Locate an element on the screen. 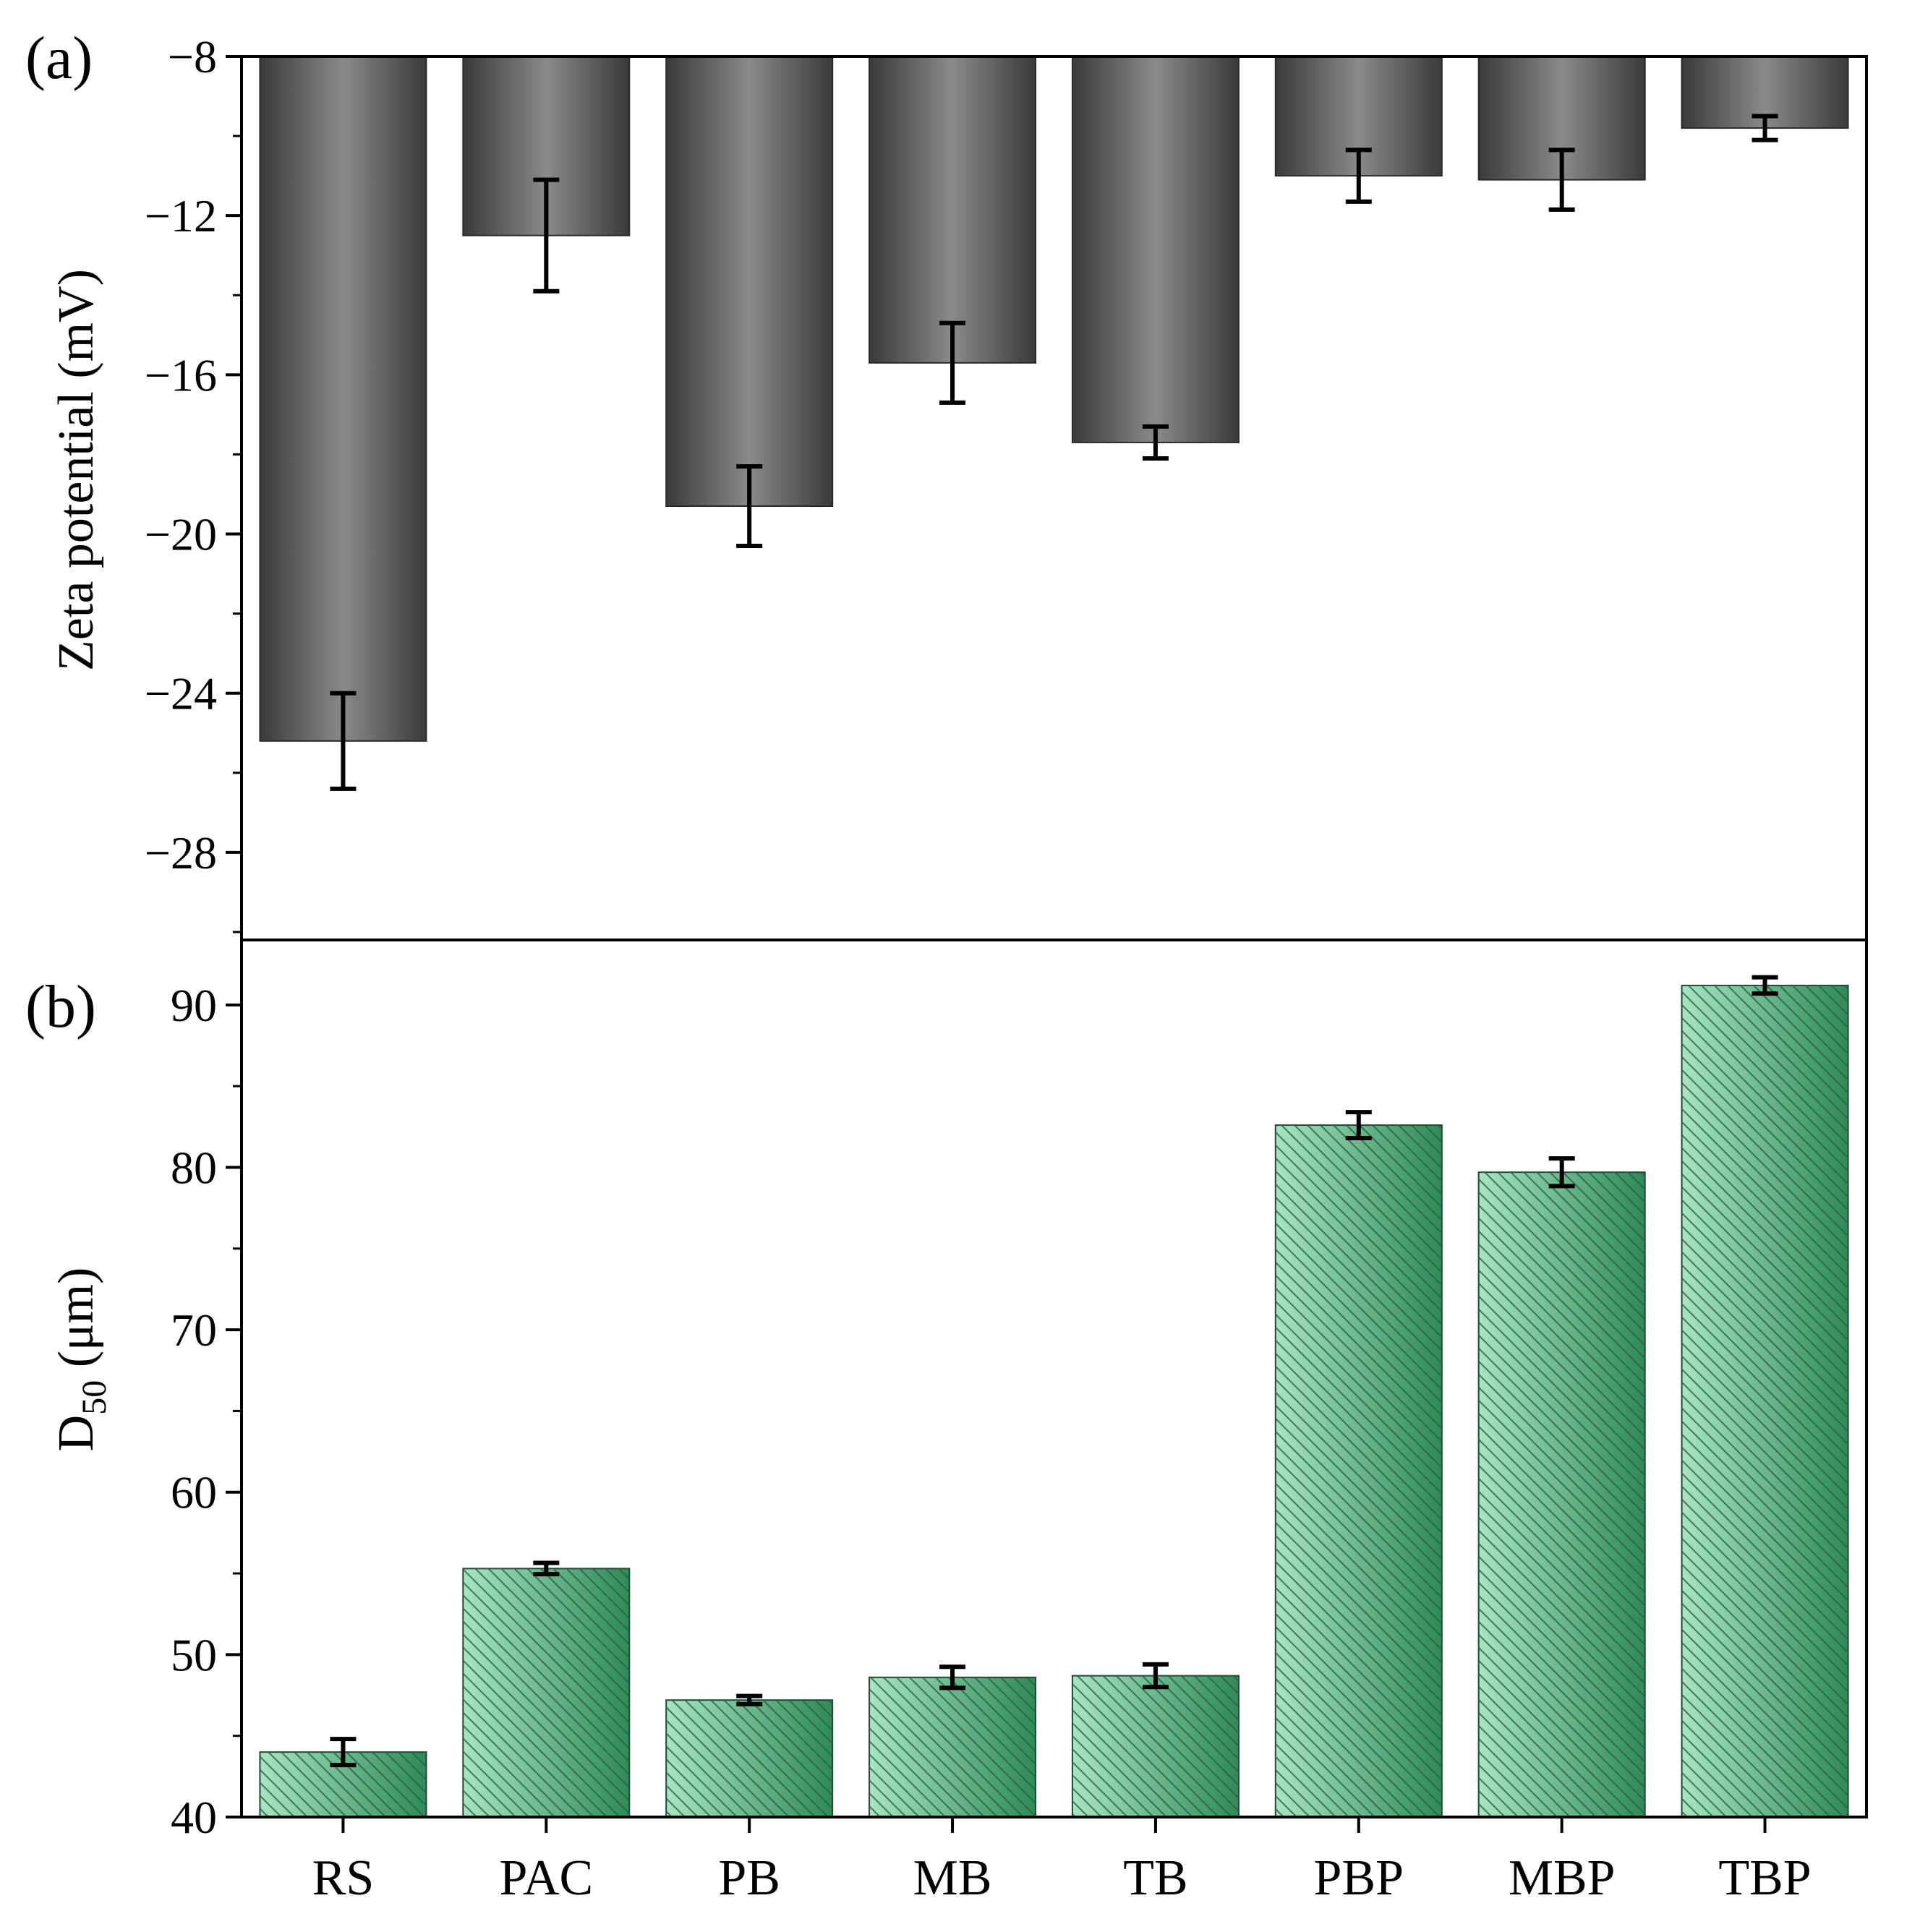  bar-hatch-b-pac is located at coordinates (546, 1692).